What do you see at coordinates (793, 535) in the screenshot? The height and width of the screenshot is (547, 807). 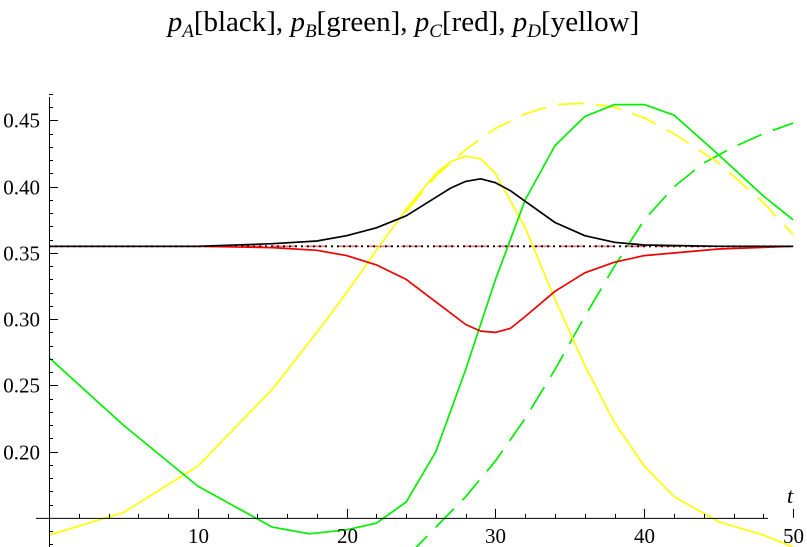 I see `x-tick-label: 50` at bounding box center [793, 535].